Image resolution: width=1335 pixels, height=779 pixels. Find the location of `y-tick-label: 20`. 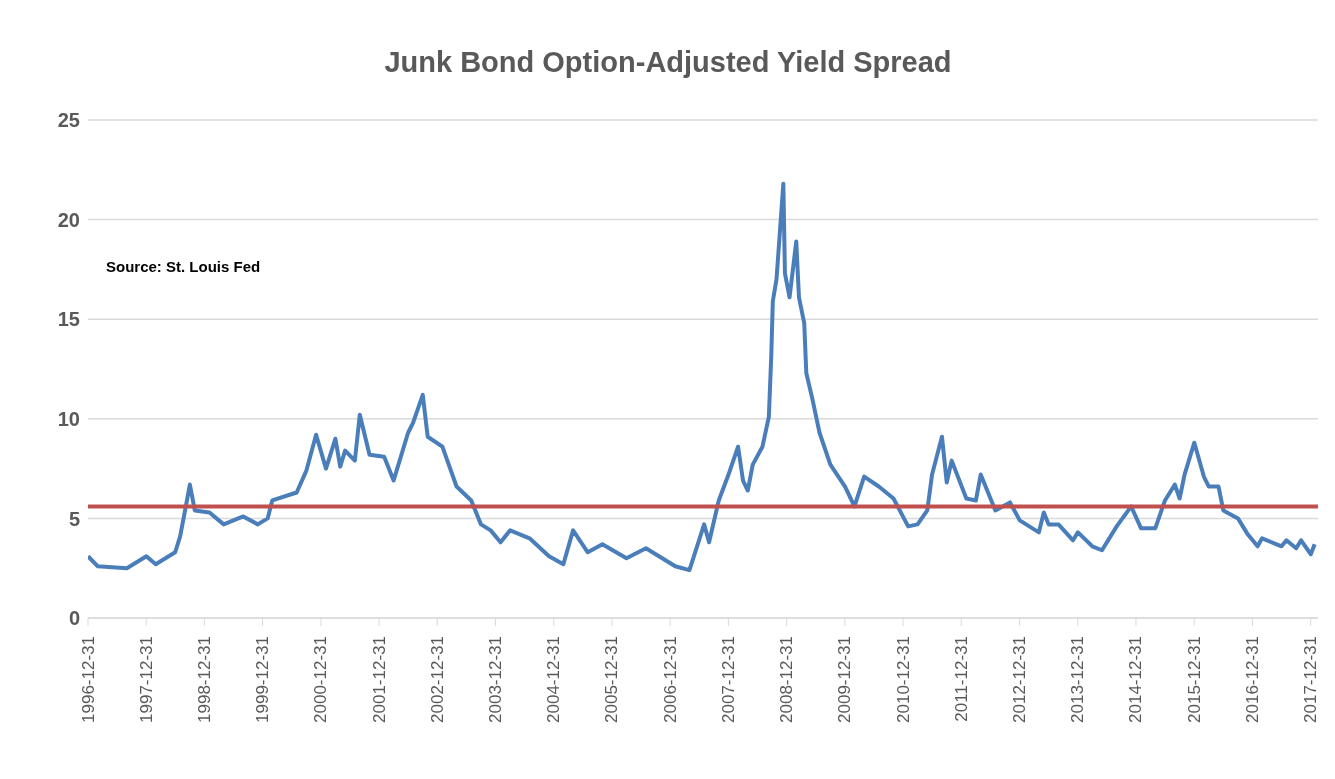

y-tick-label: 20 is located at coordinates (68, 219).